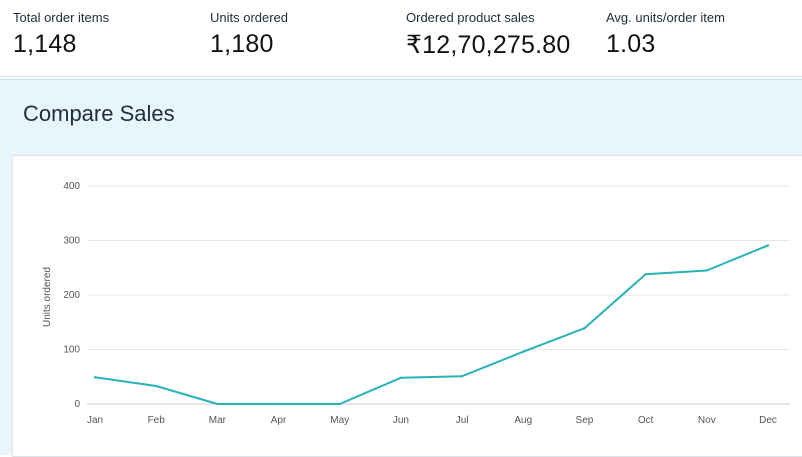 The width and height of the screenshot is (802, 457). I want to click on metric-value: 1,148, so click(45, 44).